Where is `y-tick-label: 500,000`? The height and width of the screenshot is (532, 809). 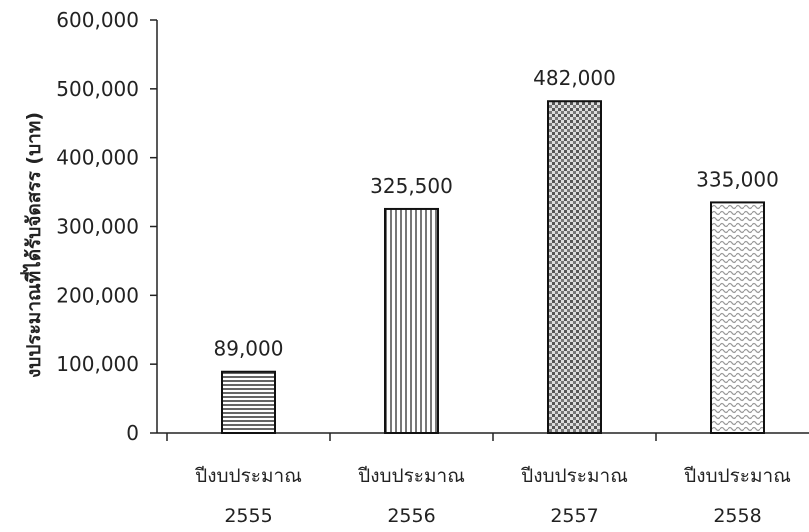
y-tick-label: 500,000 is located at coordinates (97, 89).